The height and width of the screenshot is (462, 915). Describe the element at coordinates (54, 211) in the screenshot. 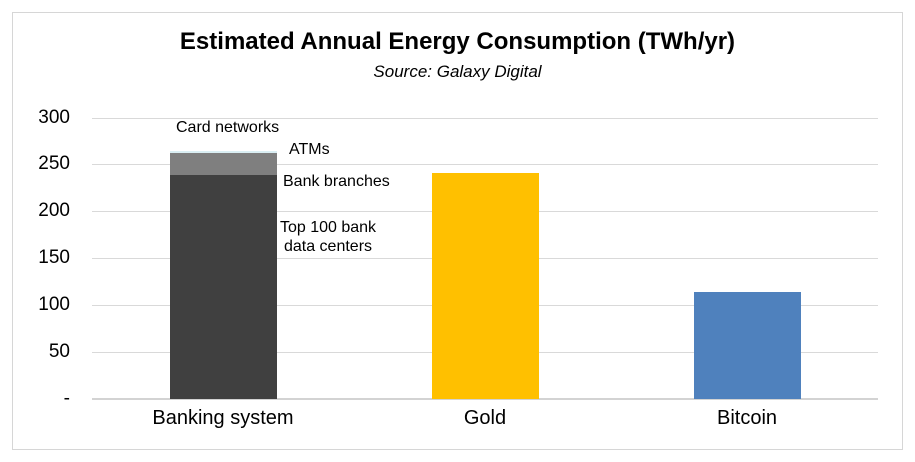

I see `y-tick-label-200: 200` at that location.